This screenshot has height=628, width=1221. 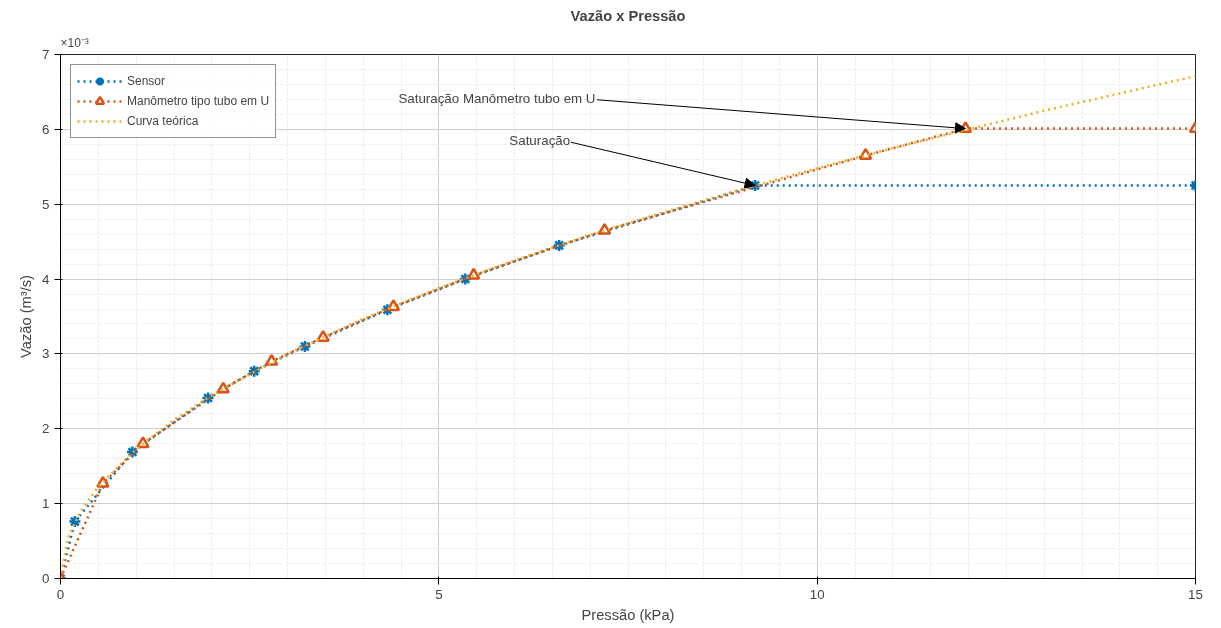 I want to click on y-tick-label: 4, so click(x=46, y=279).